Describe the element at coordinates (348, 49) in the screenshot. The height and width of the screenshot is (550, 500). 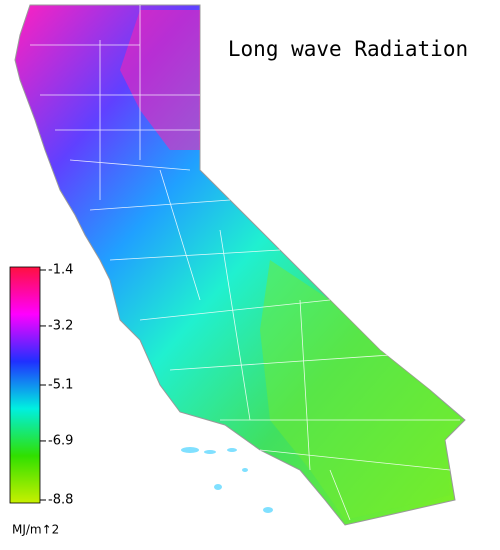
I see `map-title: Long wave Radiation` at that location.